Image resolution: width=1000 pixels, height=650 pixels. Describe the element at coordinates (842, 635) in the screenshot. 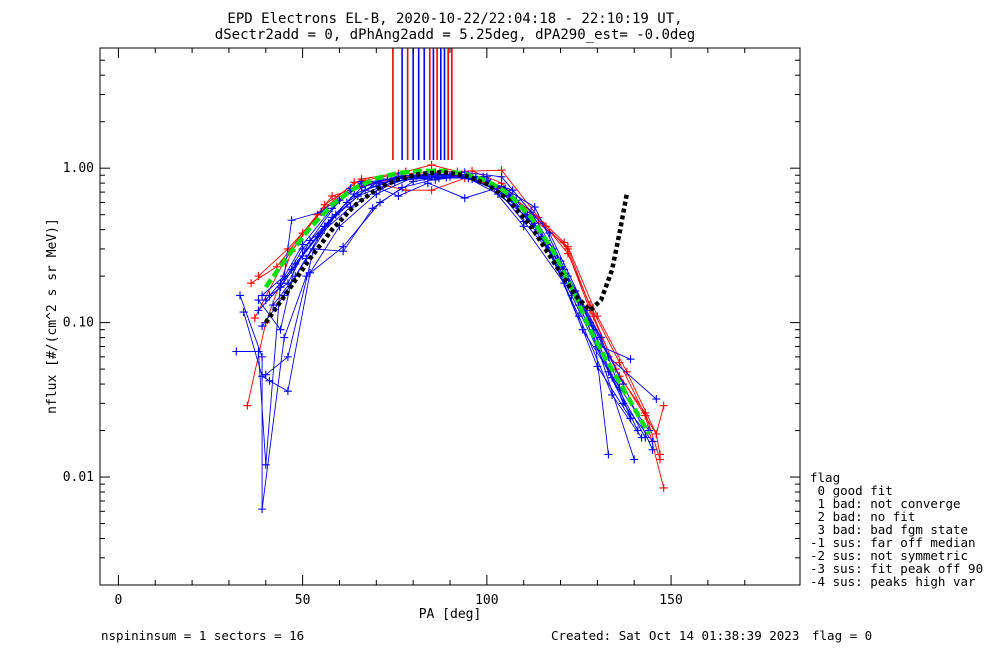

I see `footer-flag-value: flag = 0` at that location.